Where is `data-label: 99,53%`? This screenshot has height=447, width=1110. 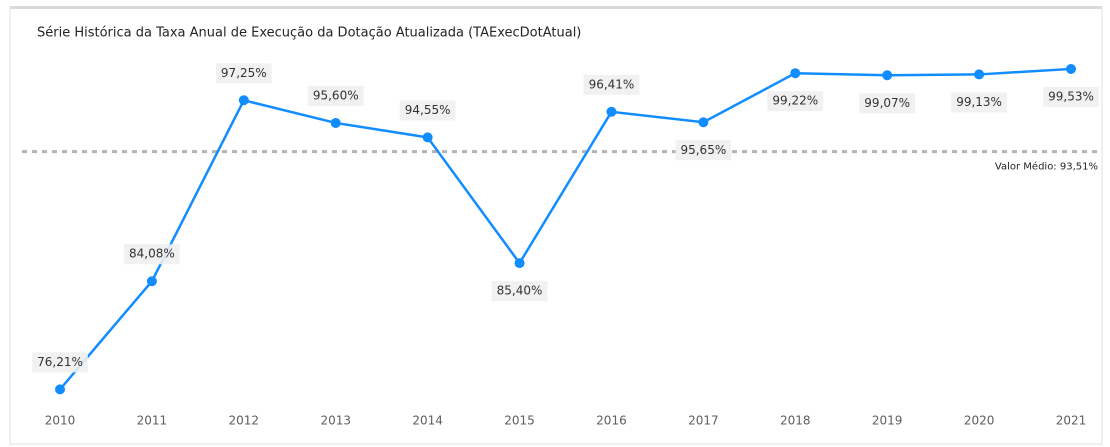 data-label: 99,53% is located at coordinates (1071, 96).